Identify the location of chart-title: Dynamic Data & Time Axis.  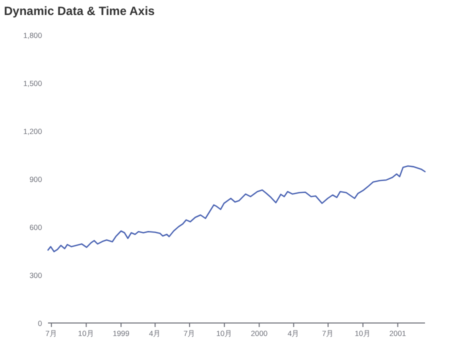
(80, 11).